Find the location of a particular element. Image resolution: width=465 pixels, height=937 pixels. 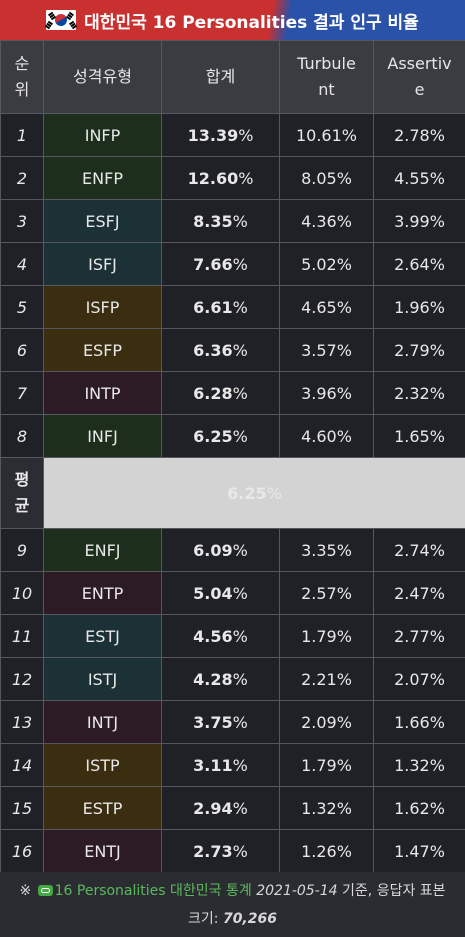

turbulent-cell: 4.65% is located at coordinates (326, 307).